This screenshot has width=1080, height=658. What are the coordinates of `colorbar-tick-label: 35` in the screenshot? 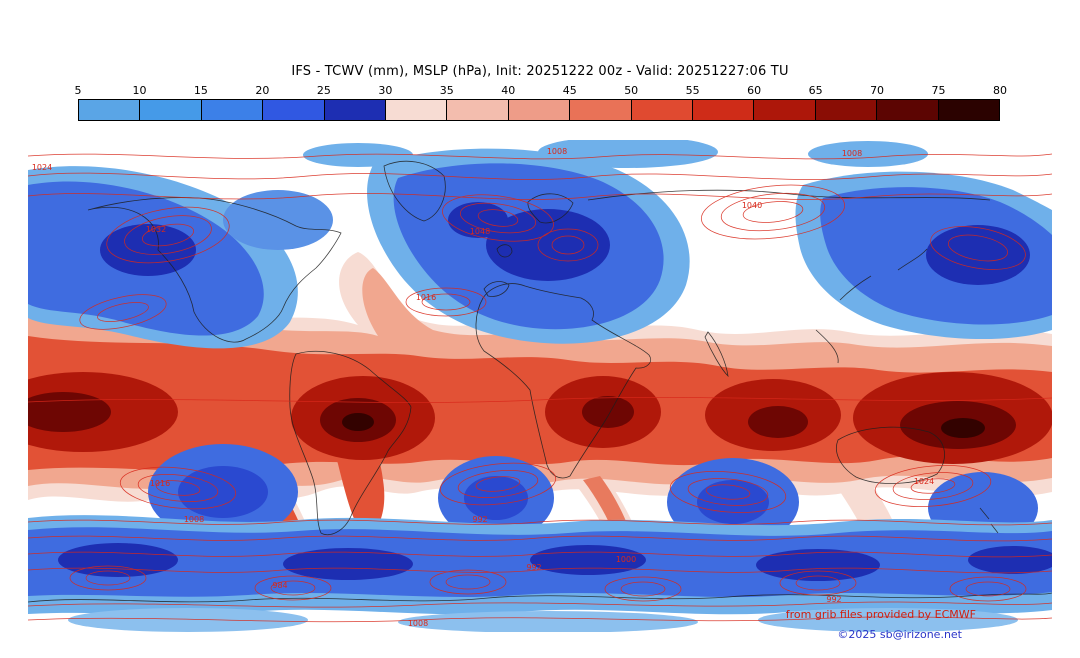 It's located at (446, 90).